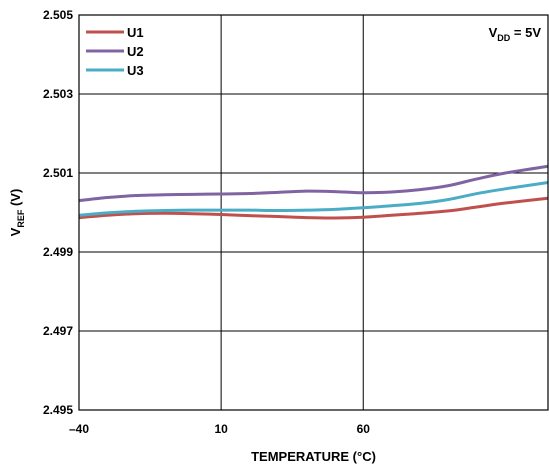  Describe the element at coordinates (364, 429) in the screenshot. I see `x-tick-label: 60` at that location.